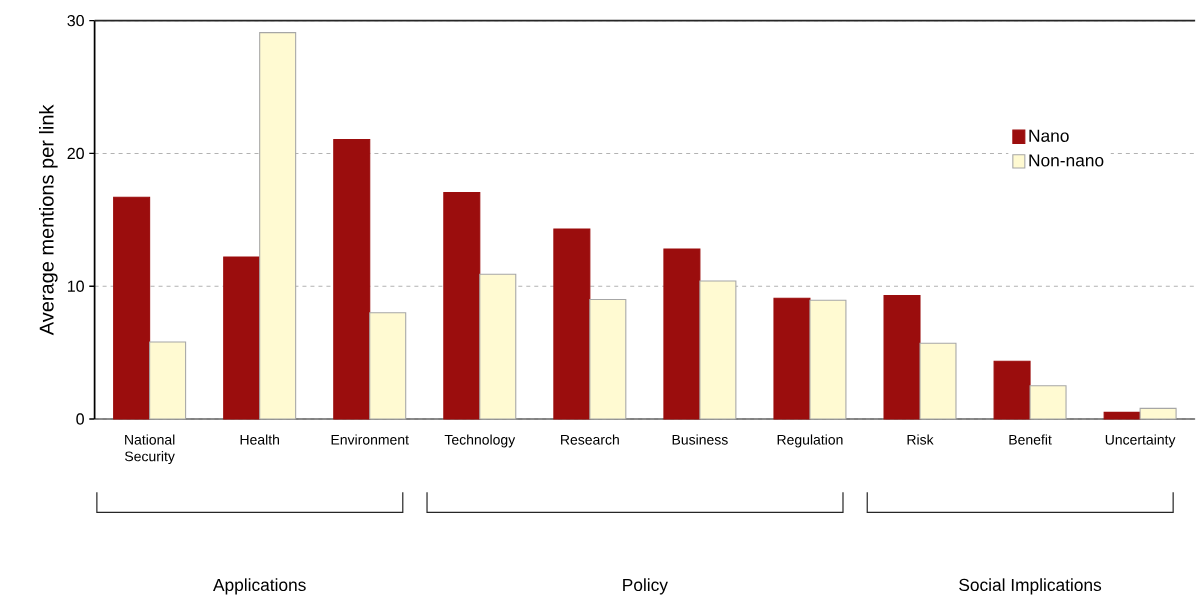 The width and height of the screenshot is (1196, 602). I want to click on x-tick-label: Benefit, so click(1030, 439).